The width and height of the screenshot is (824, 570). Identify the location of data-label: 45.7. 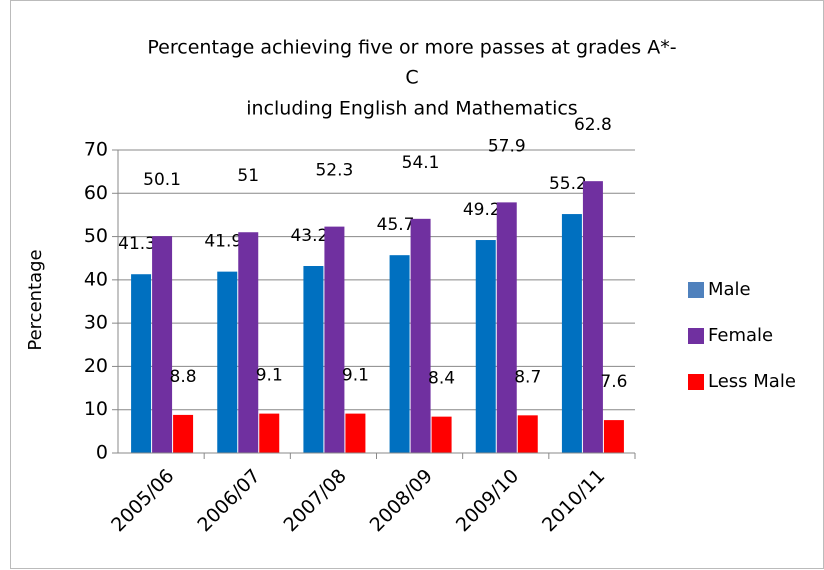
(396, 225).